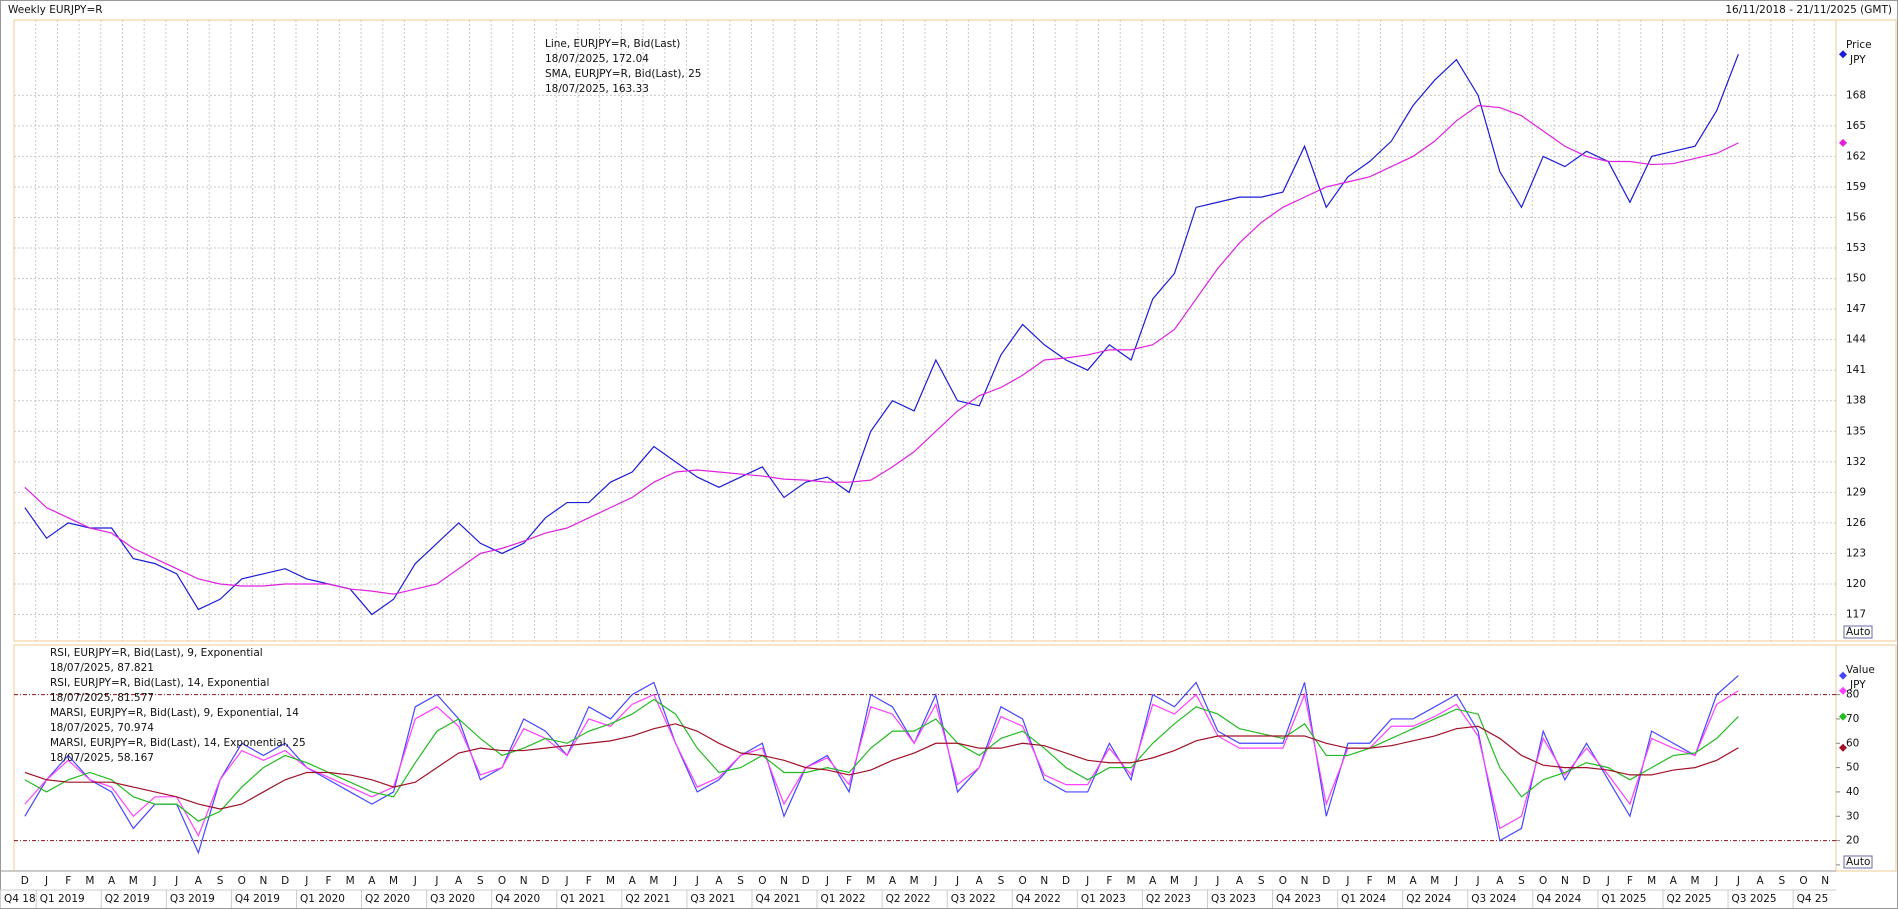  What do you see at coordinates (1856, 523) in the screenshot?
I see `y-tick-label: 126` at bounding box center [1856, 523].